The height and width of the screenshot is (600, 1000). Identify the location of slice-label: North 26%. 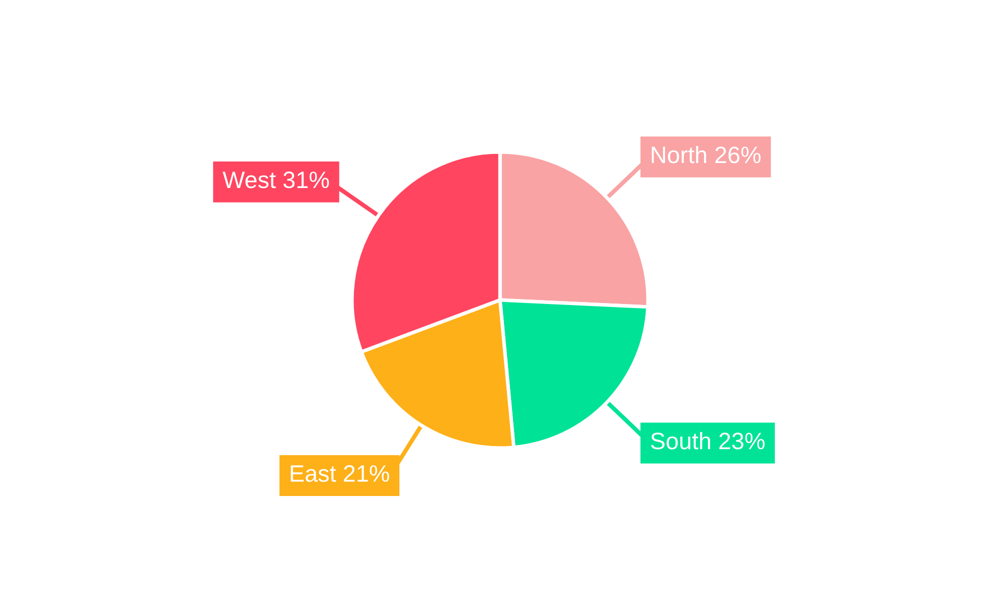
(706, 155).